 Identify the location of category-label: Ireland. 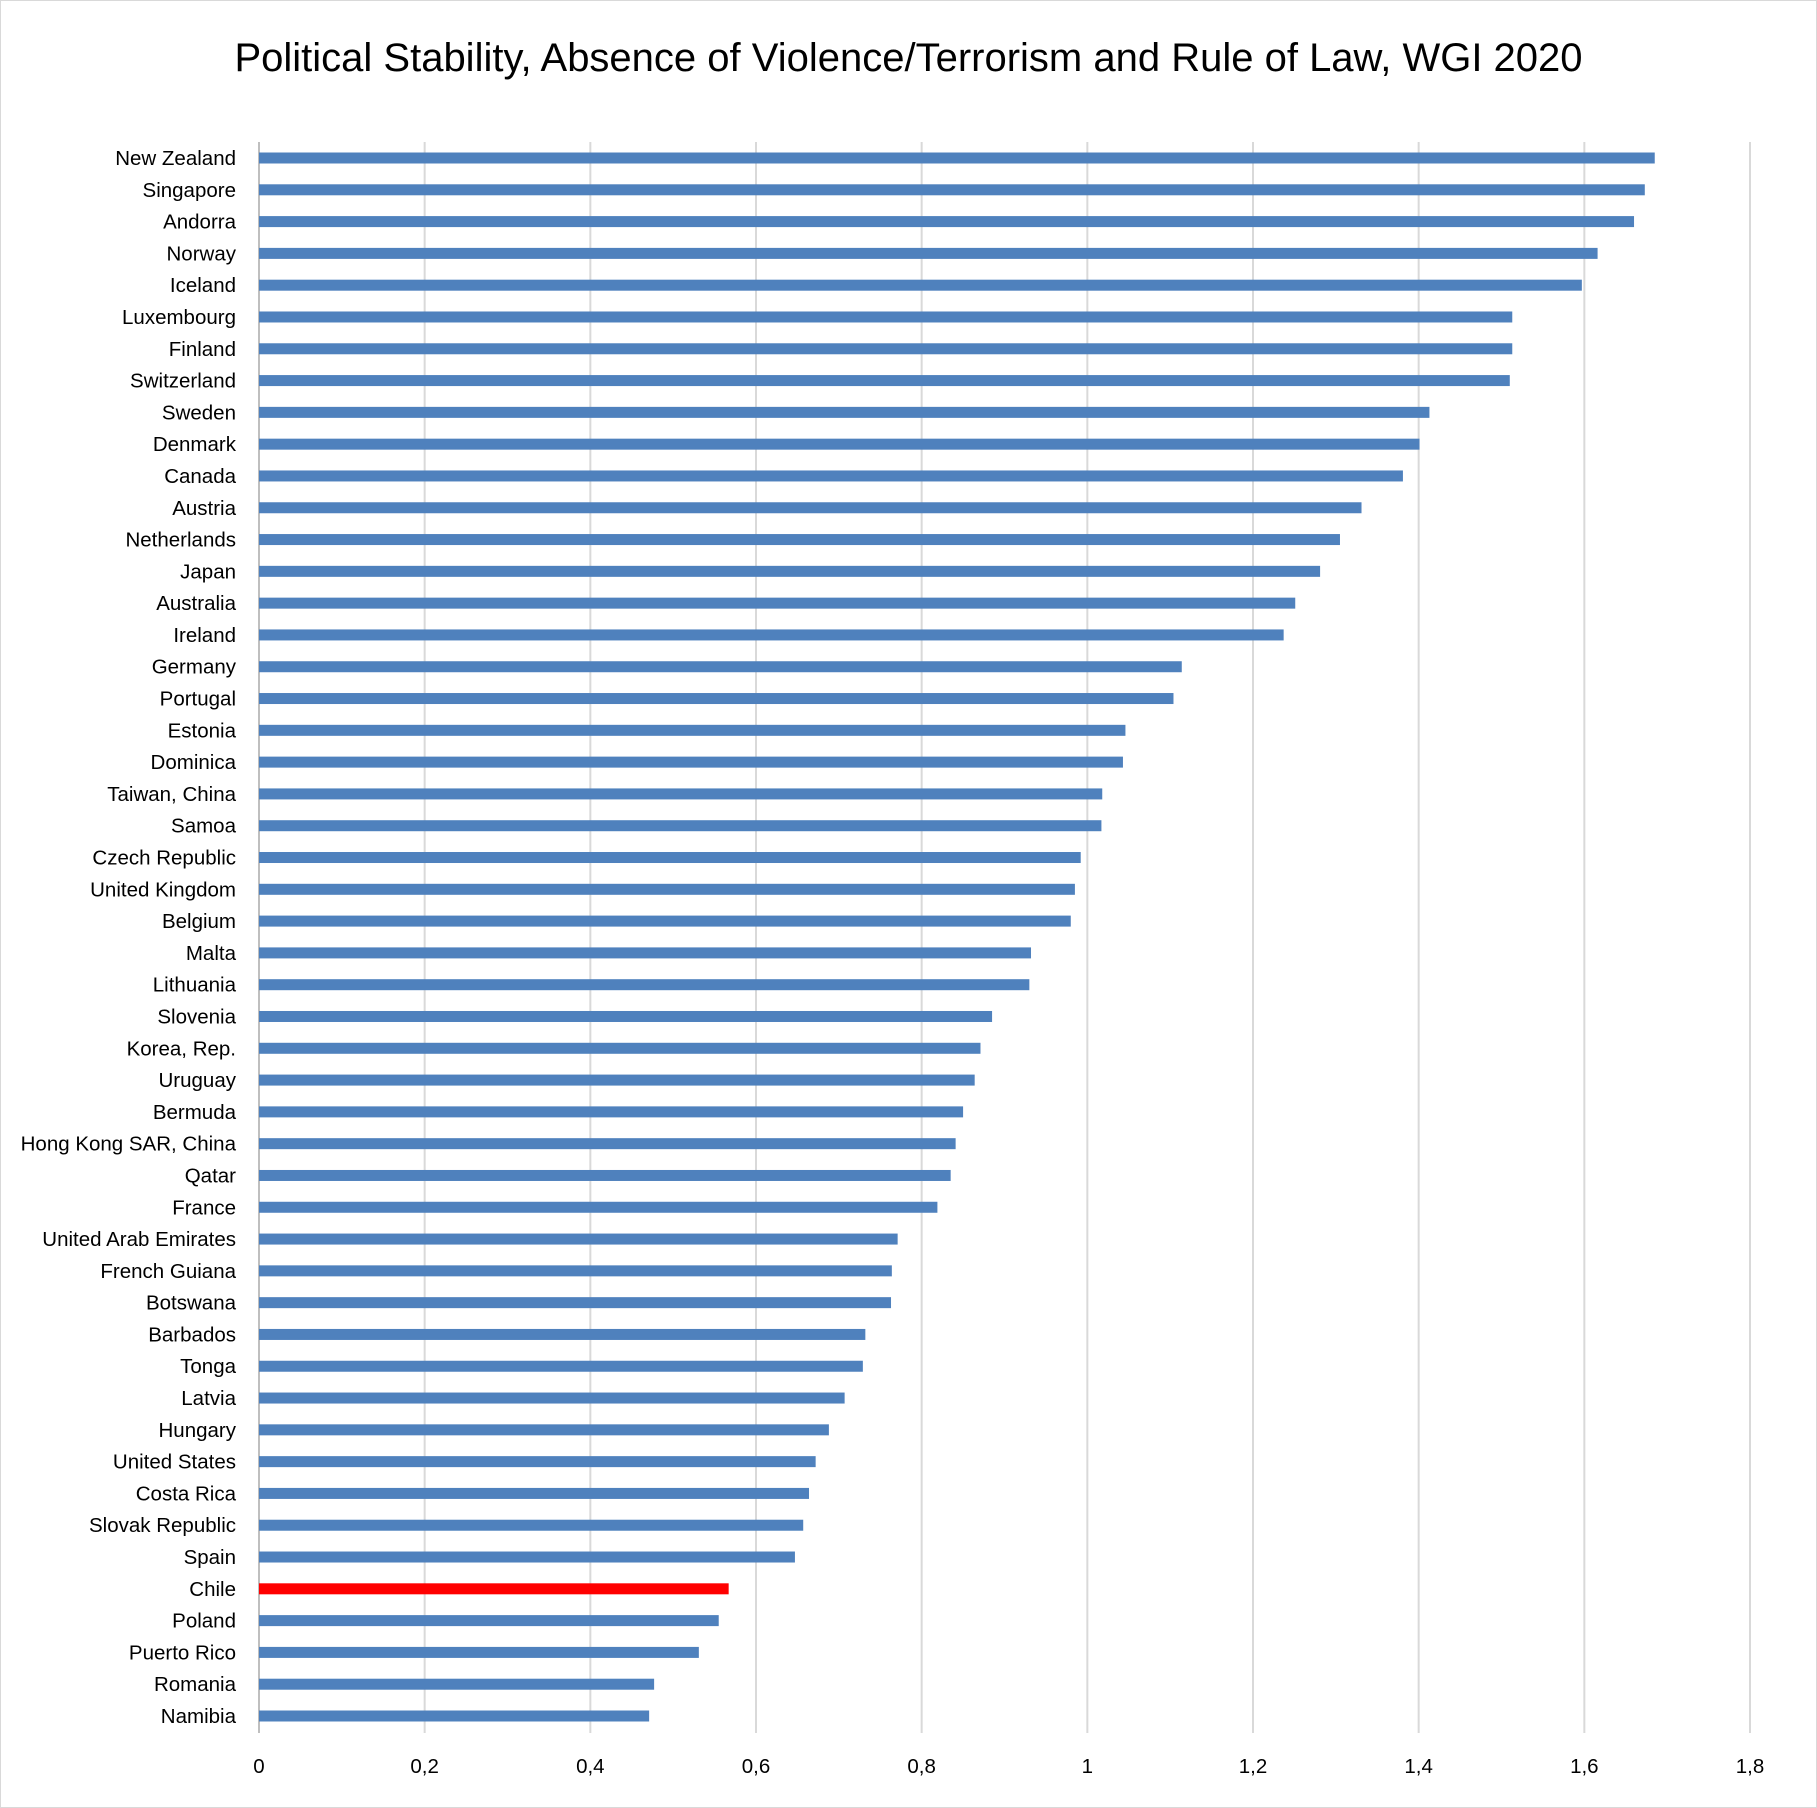
(204, 635).